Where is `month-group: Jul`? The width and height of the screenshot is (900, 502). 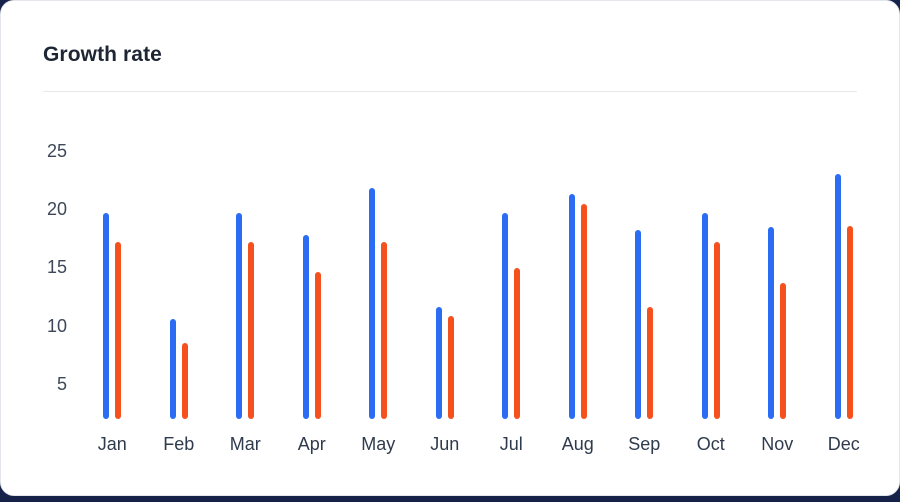
month-group: Jul is located at coordinates (511, 288).